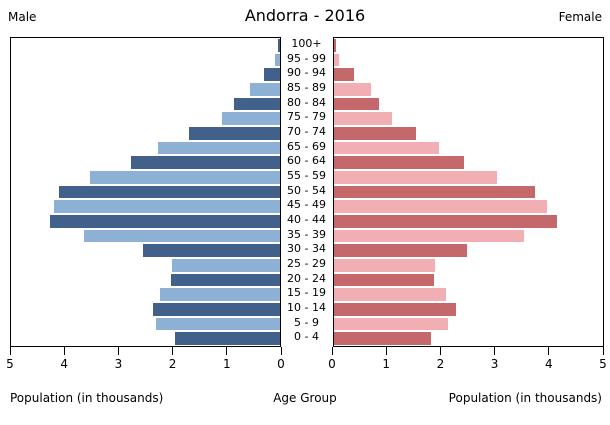  I want to click on age-label-100plus: 100+, so click(306, 44).